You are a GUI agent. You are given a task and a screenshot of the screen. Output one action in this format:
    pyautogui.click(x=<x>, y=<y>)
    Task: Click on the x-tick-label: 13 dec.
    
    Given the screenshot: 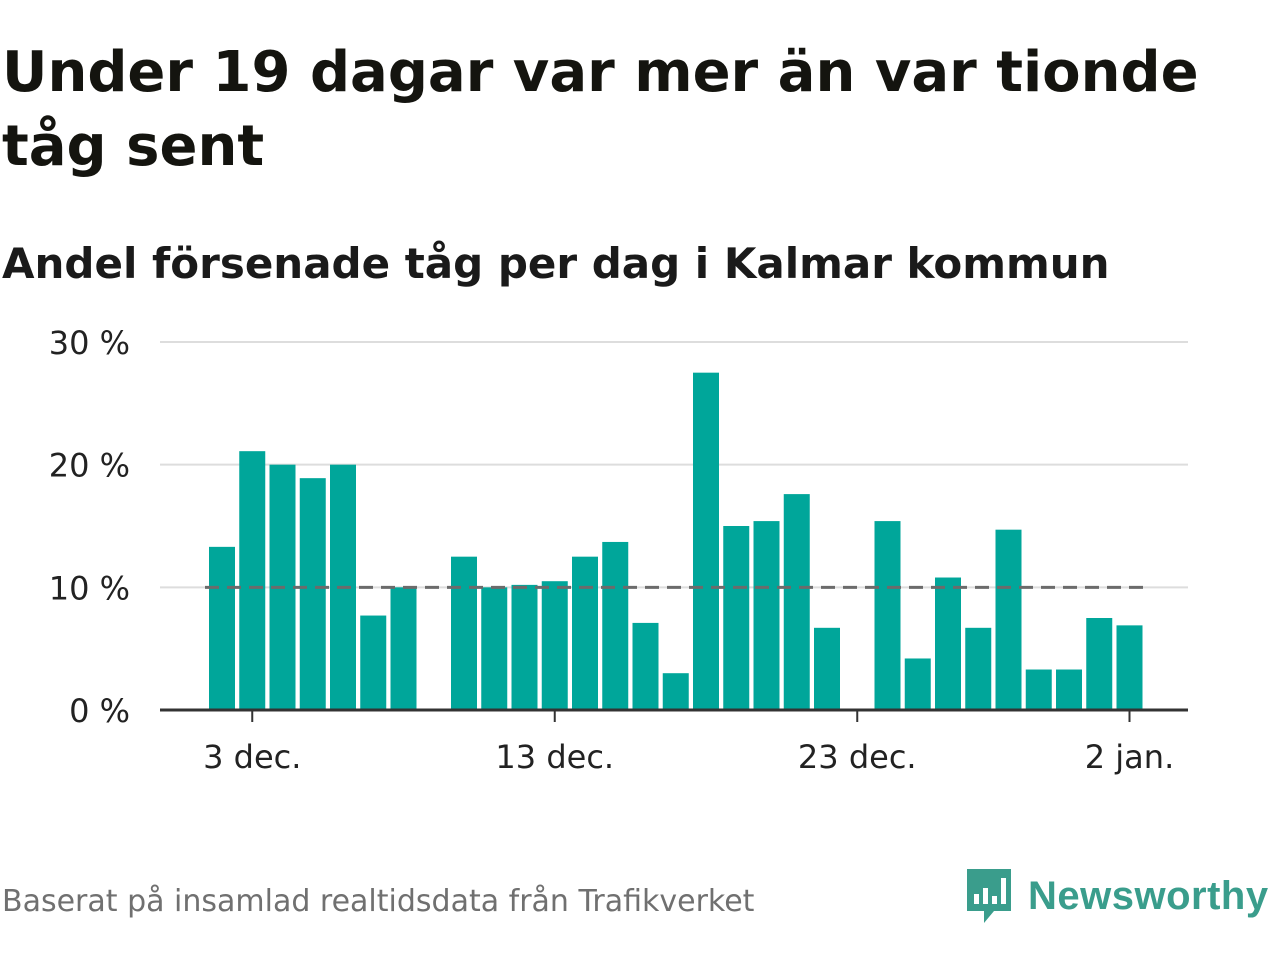 What is the action you would take?
    pyautogui.click(x=554, y=757)
    